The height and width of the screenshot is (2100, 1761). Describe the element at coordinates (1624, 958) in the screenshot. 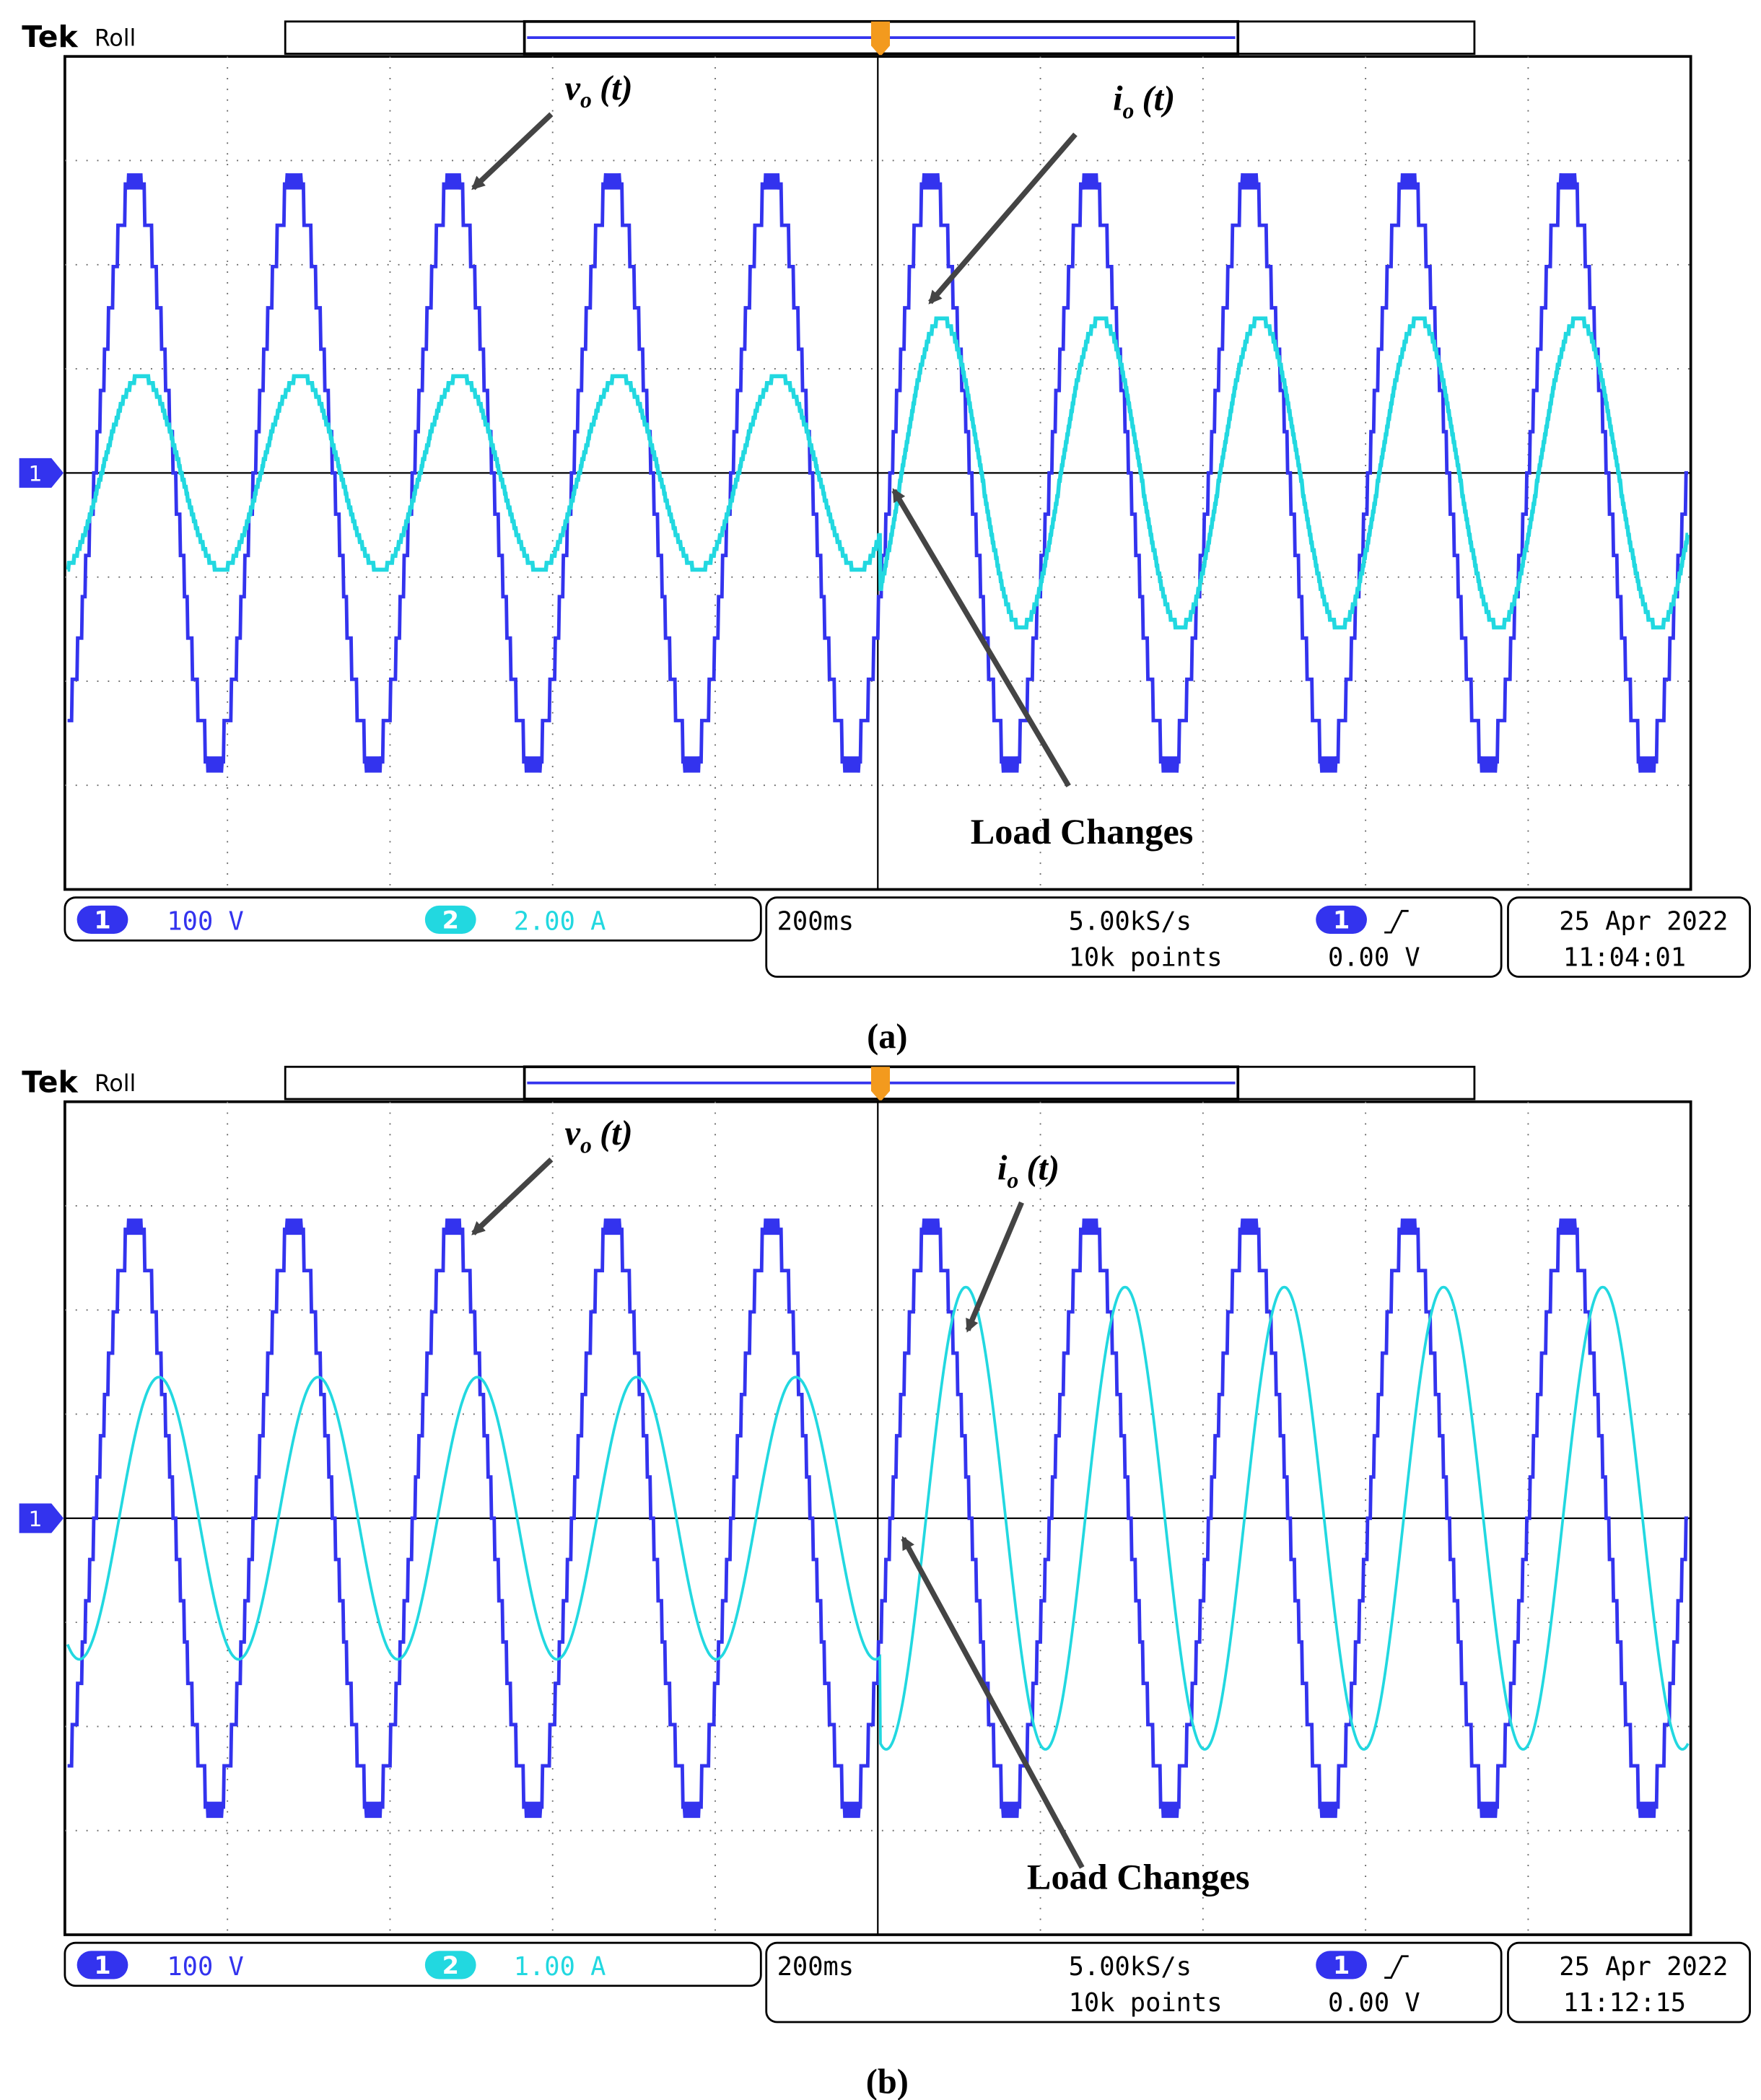

I see `time: 11:04:01` at that location.